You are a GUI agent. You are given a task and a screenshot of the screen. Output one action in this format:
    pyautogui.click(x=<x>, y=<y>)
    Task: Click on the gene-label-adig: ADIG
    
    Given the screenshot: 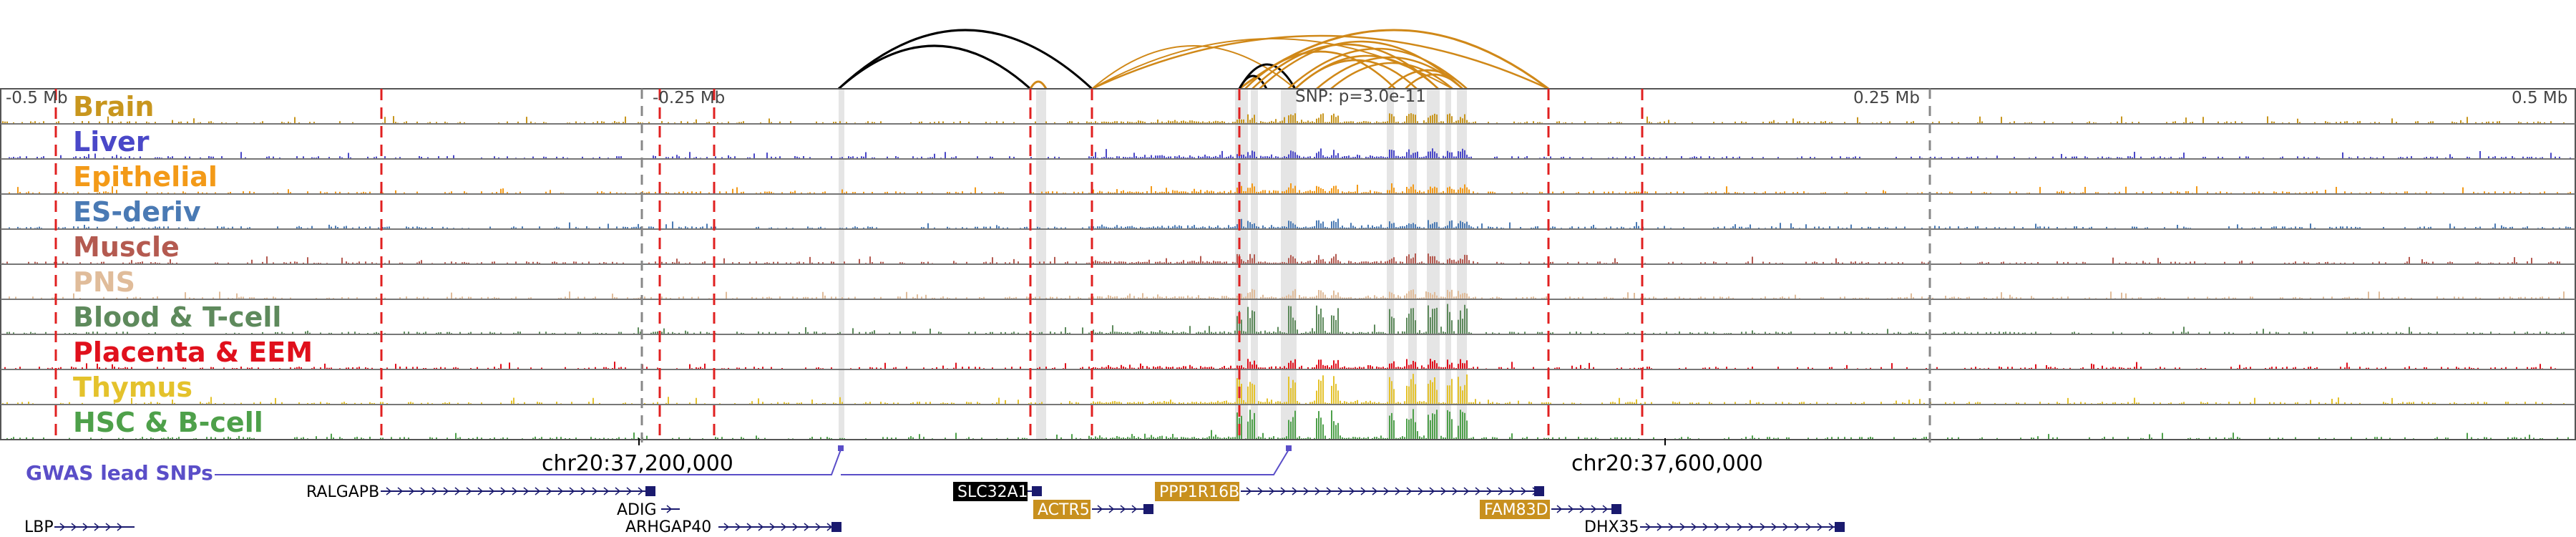 What is the action you would take?
    pyautogui.click(x=637, y=510)
    